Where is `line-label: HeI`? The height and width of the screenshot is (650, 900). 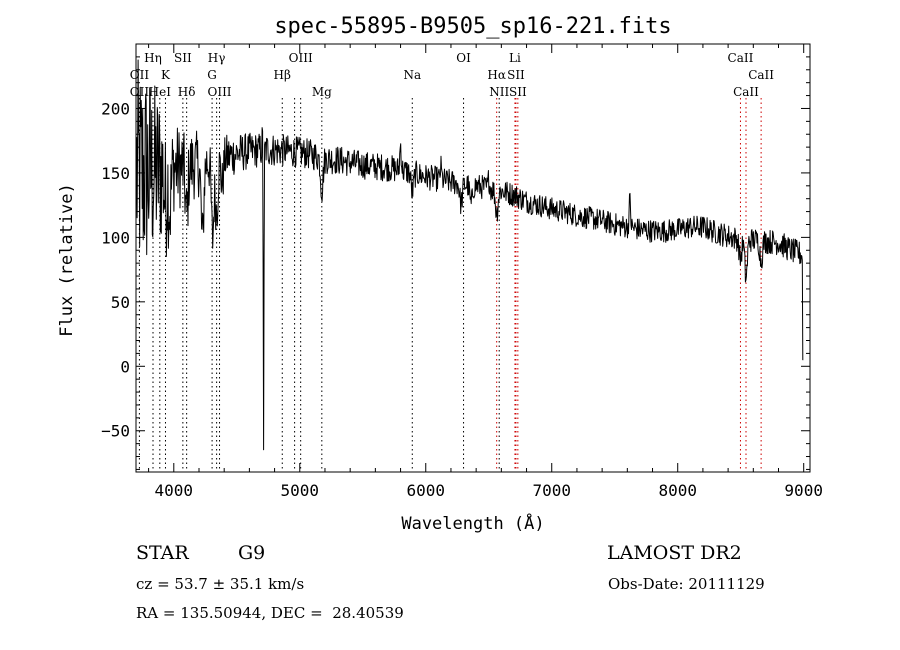
line-label: HeI is located at coordinates (160, 92).